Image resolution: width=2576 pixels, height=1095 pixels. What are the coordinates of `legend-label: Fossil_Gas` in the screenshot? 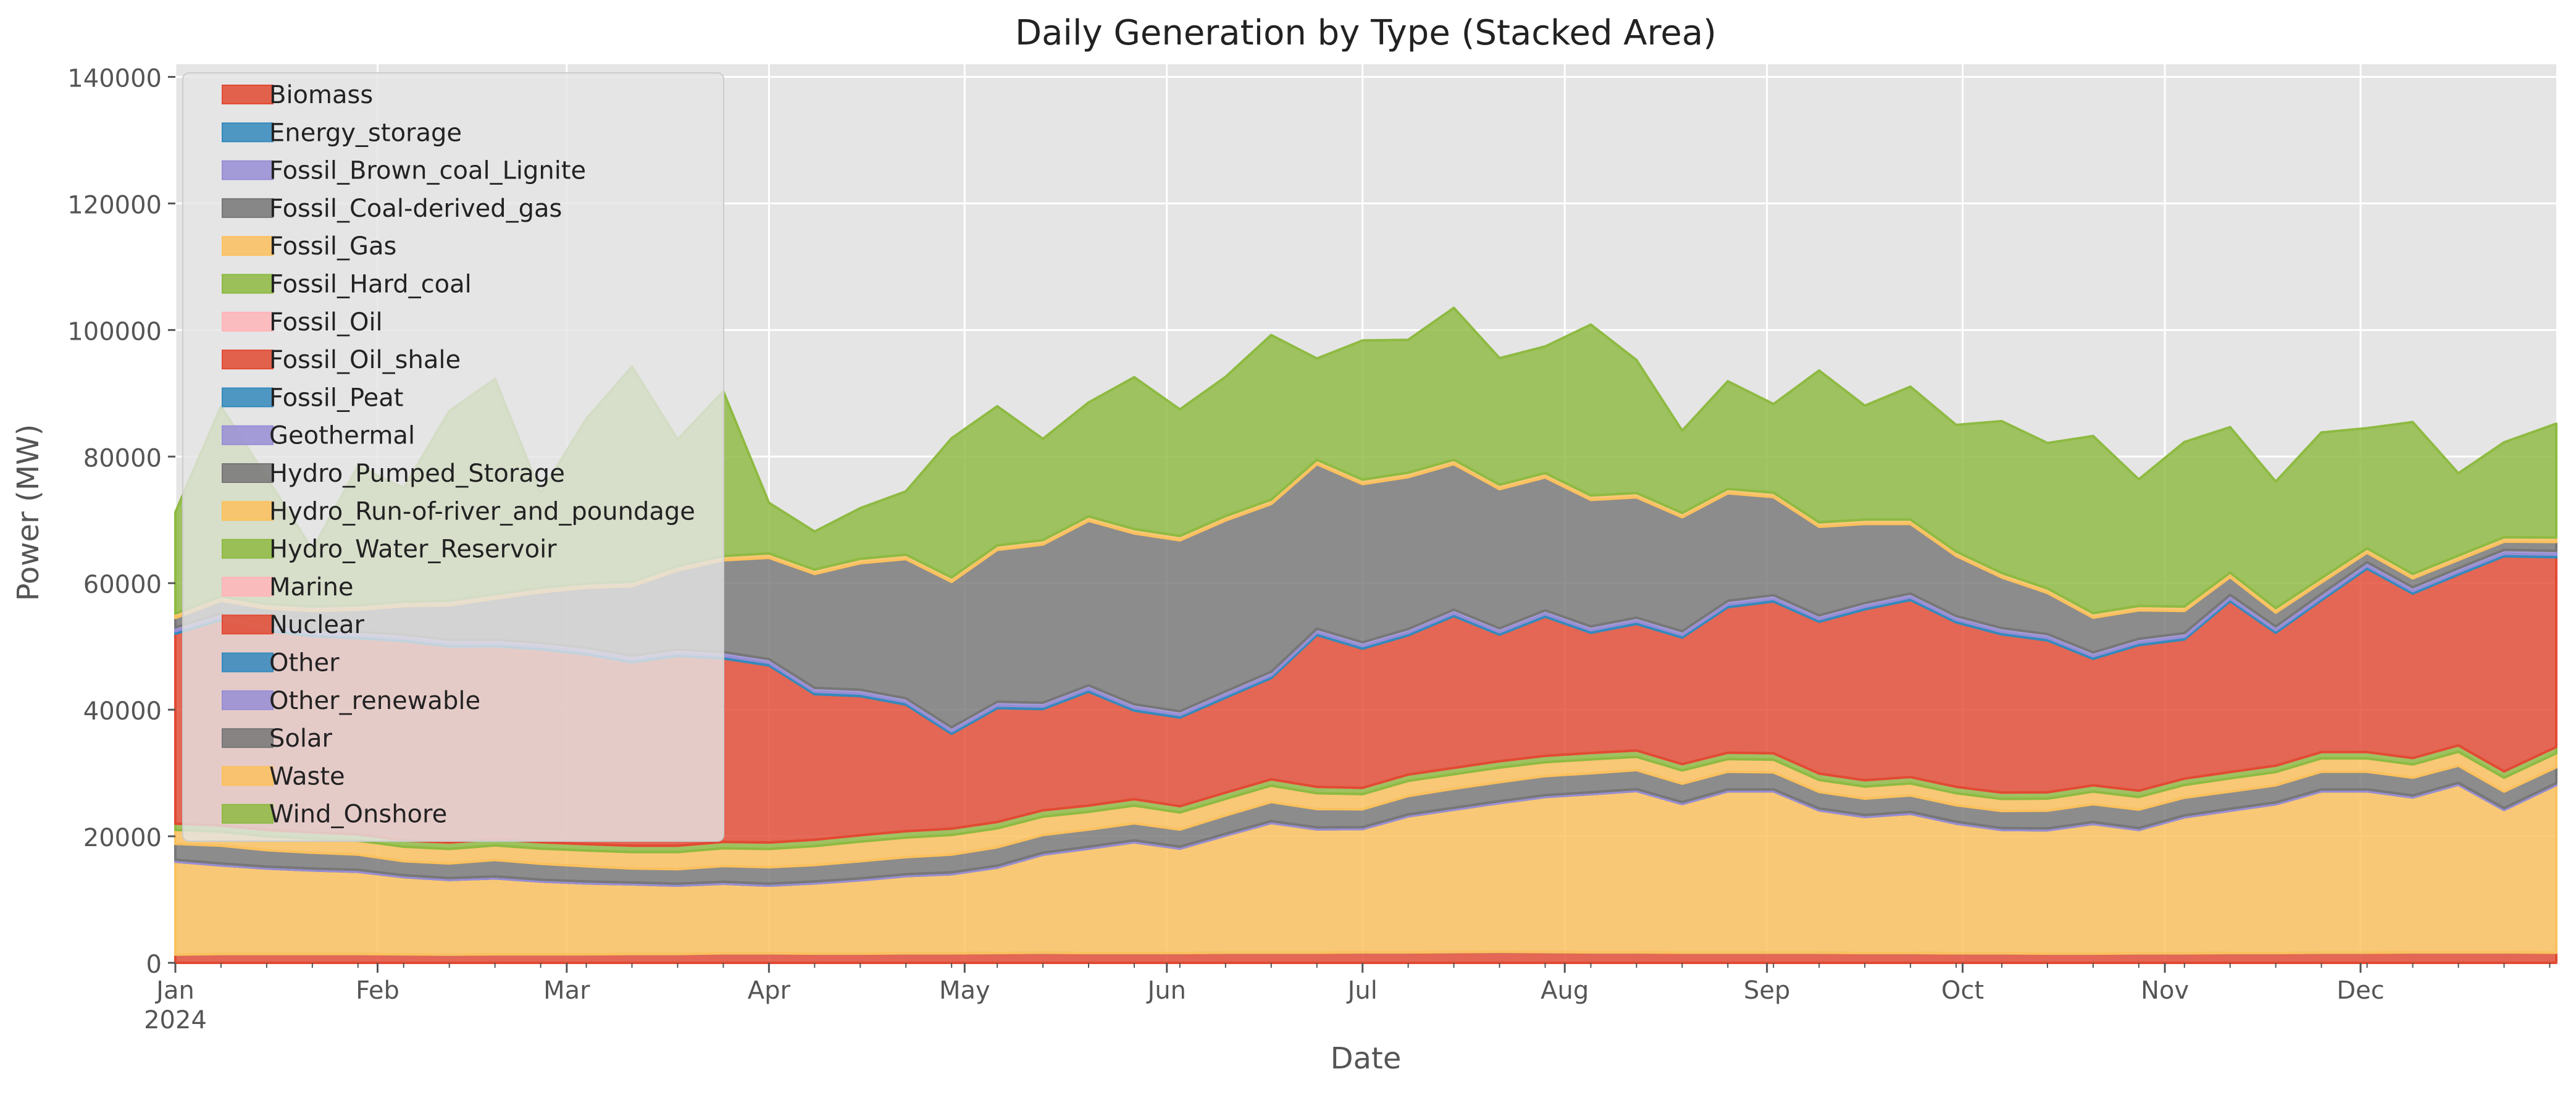 It's located at (333, 246).